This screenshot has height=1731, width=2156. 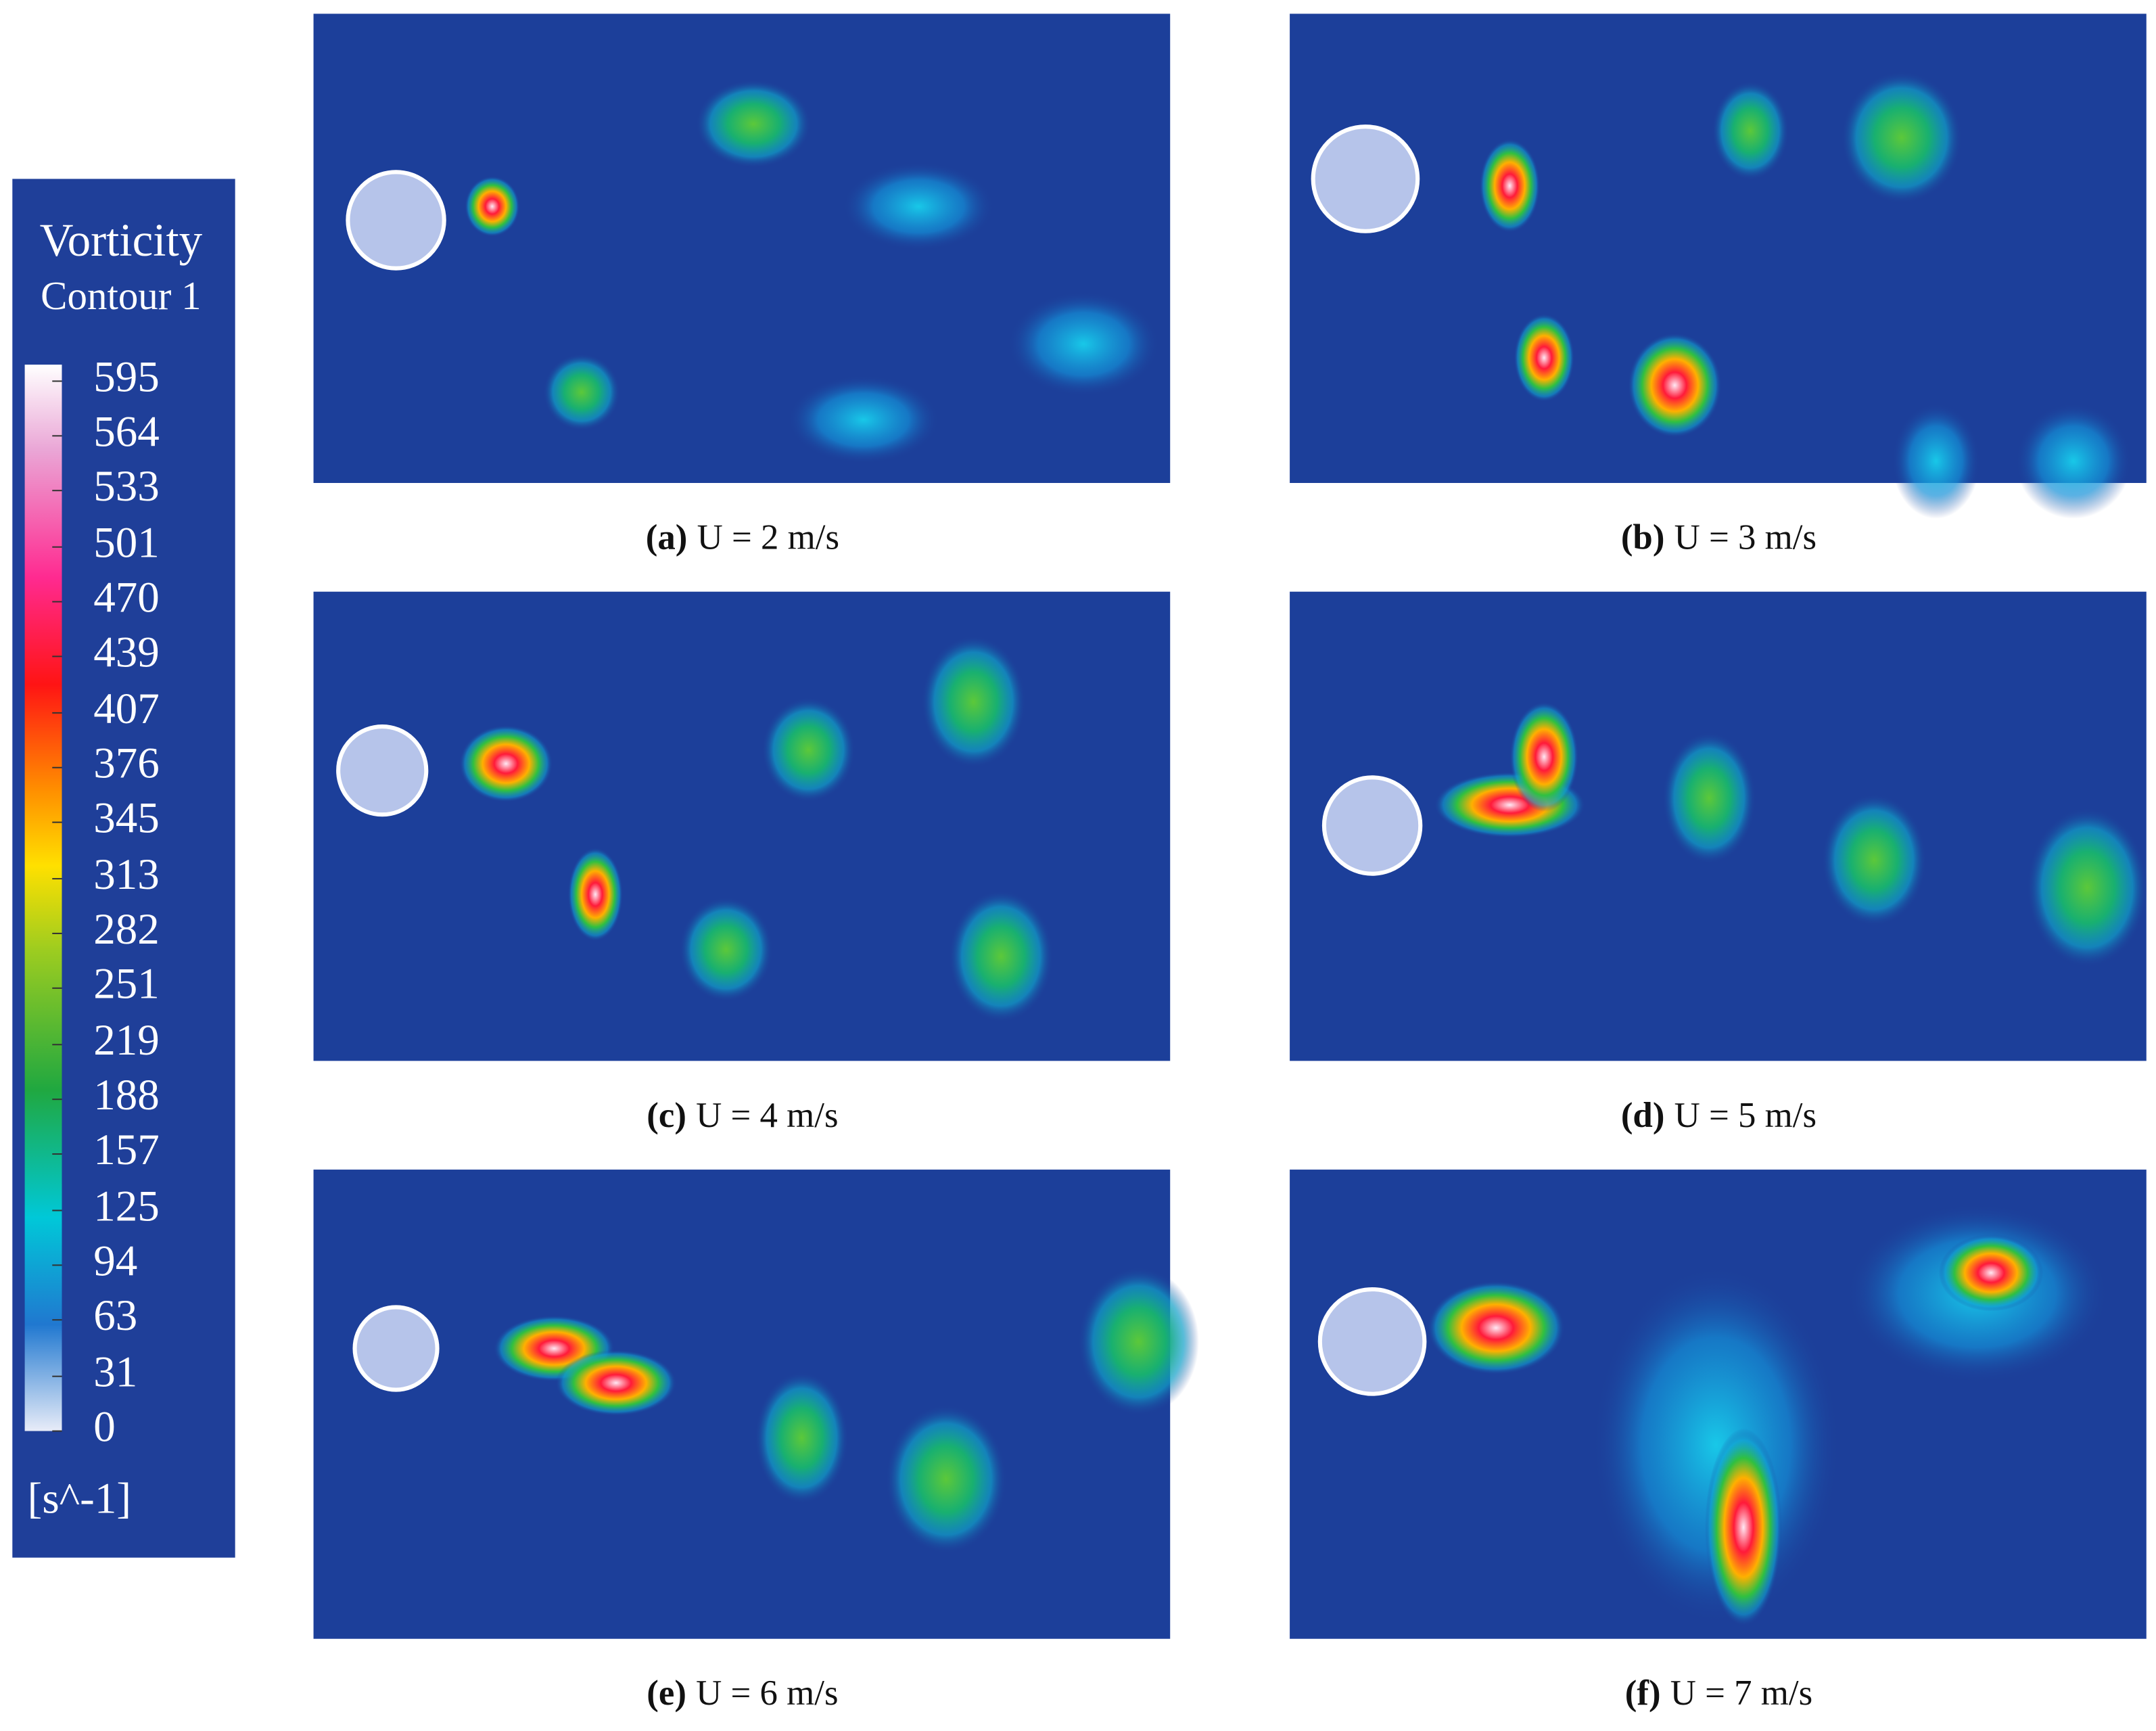 What do you see at coordinates (768, 537) in the screenshot?
I see `caption-text: U = 2 m/s` at bounding box center [768, 537].